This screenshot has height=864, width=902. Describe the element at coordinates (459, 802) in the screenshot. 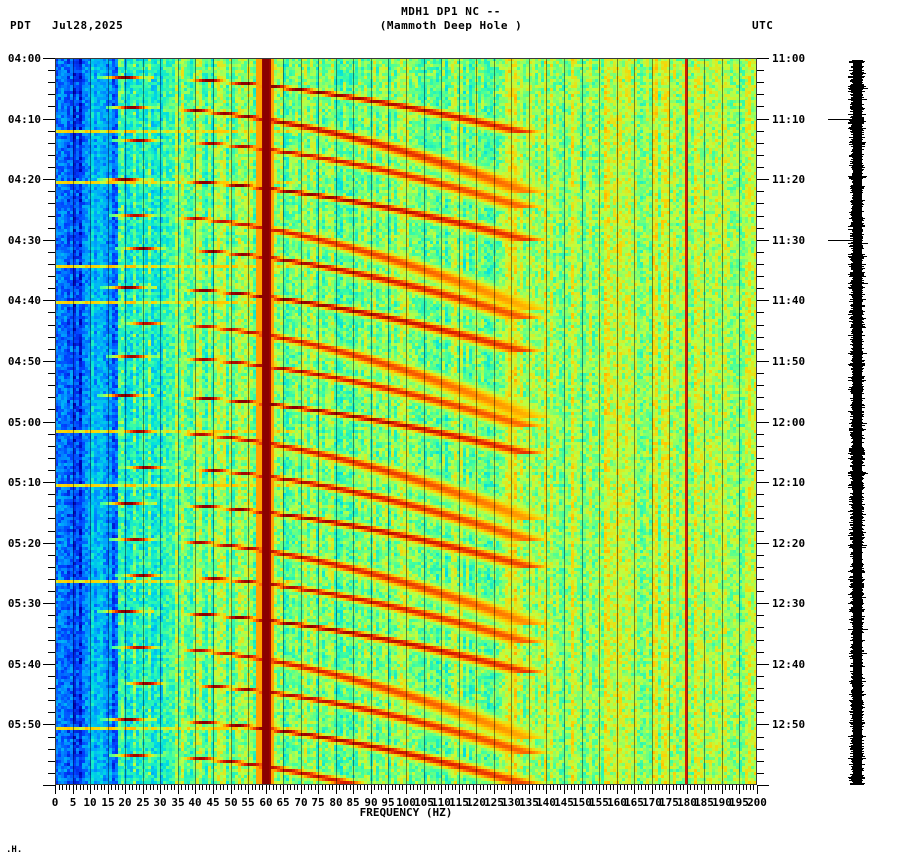

I see `x-axis-tick-label: 115` at that location.